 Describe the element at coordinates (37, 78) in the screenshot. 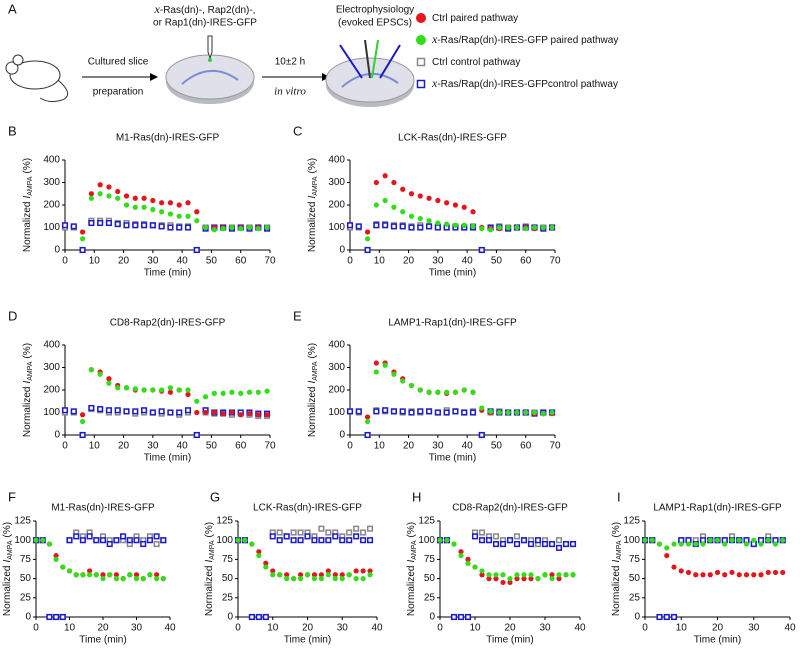

I see `mouse` at that location.